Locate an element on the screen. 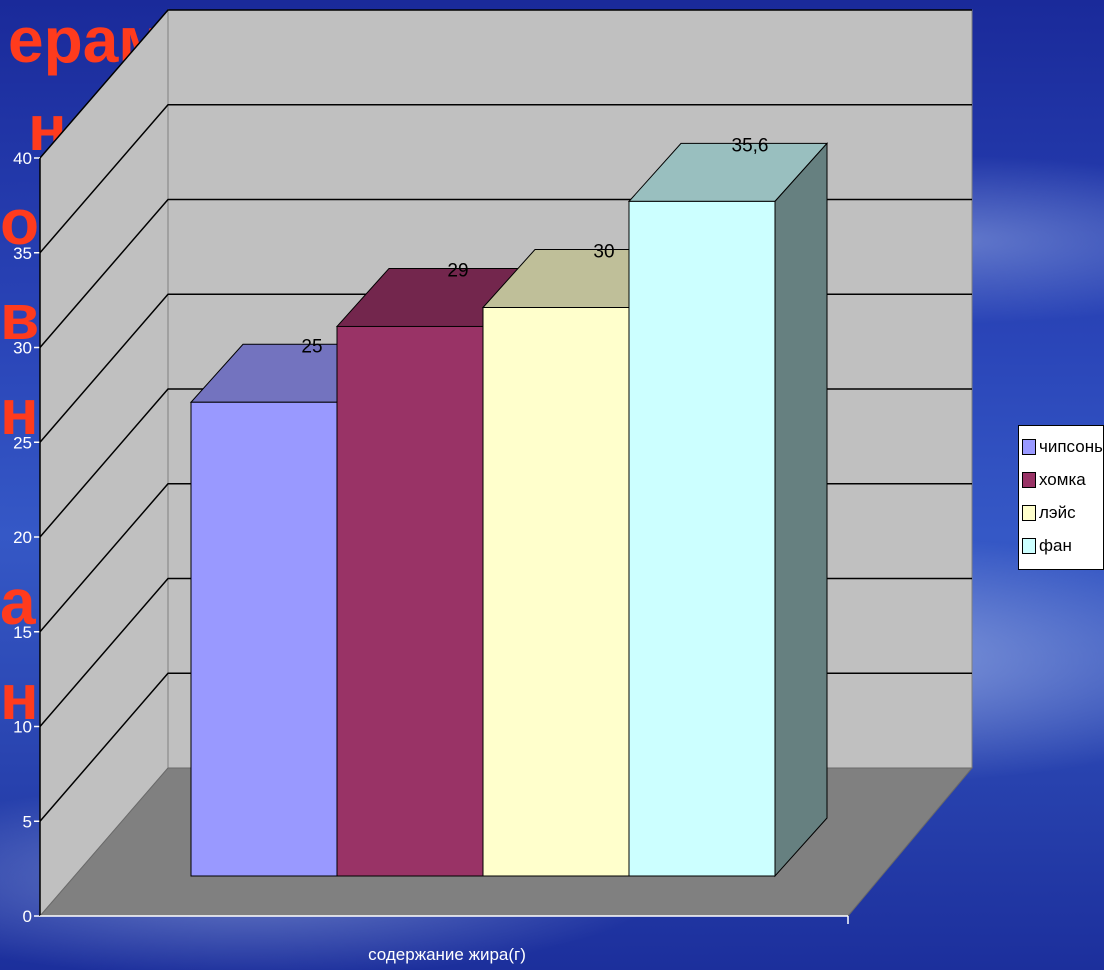  y-tick-label: 35 is located at coordinates (22, 253).